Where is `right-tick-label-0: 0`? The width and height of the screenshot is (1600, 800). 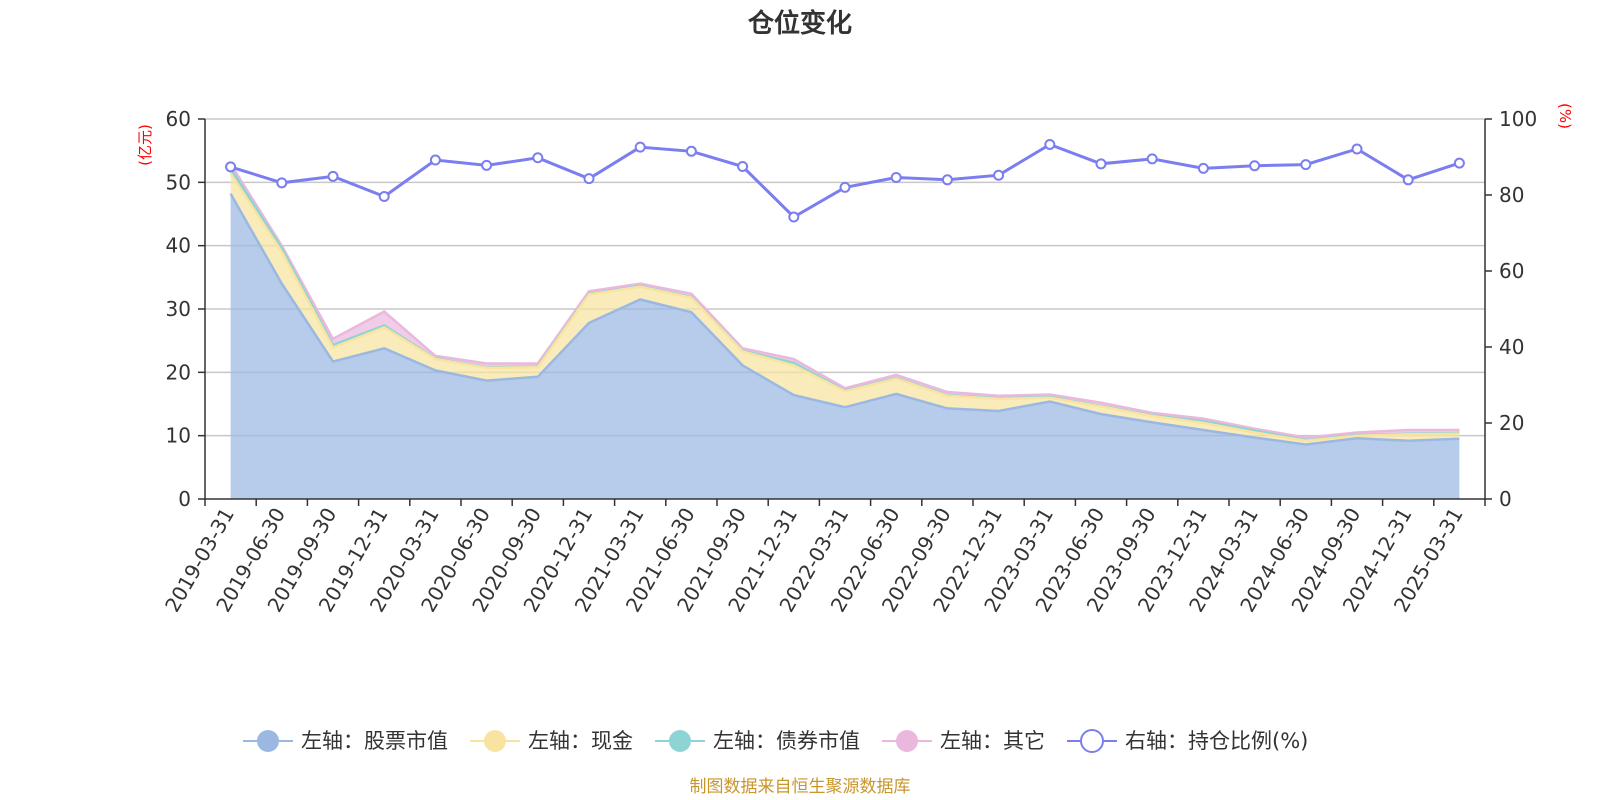 right-tick-label-0: 0 is located at coordinates (1505, 499).